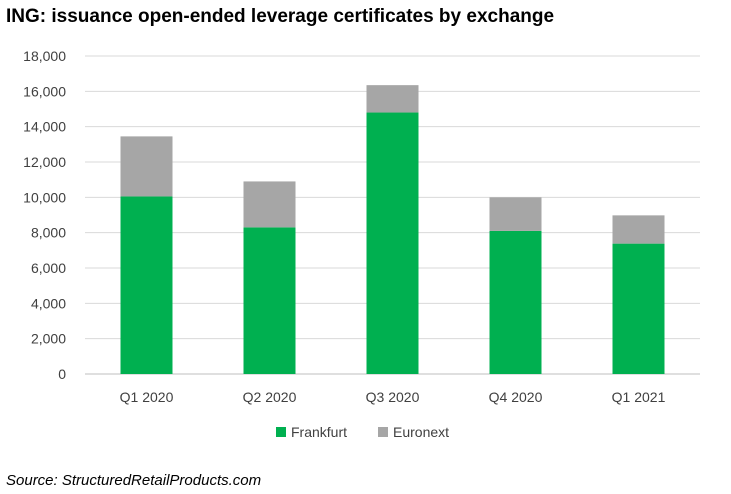 The width and height of the screenshot is (731, 494). I want to click on bar-frankfurt-q4-2020, so click(515, 302).